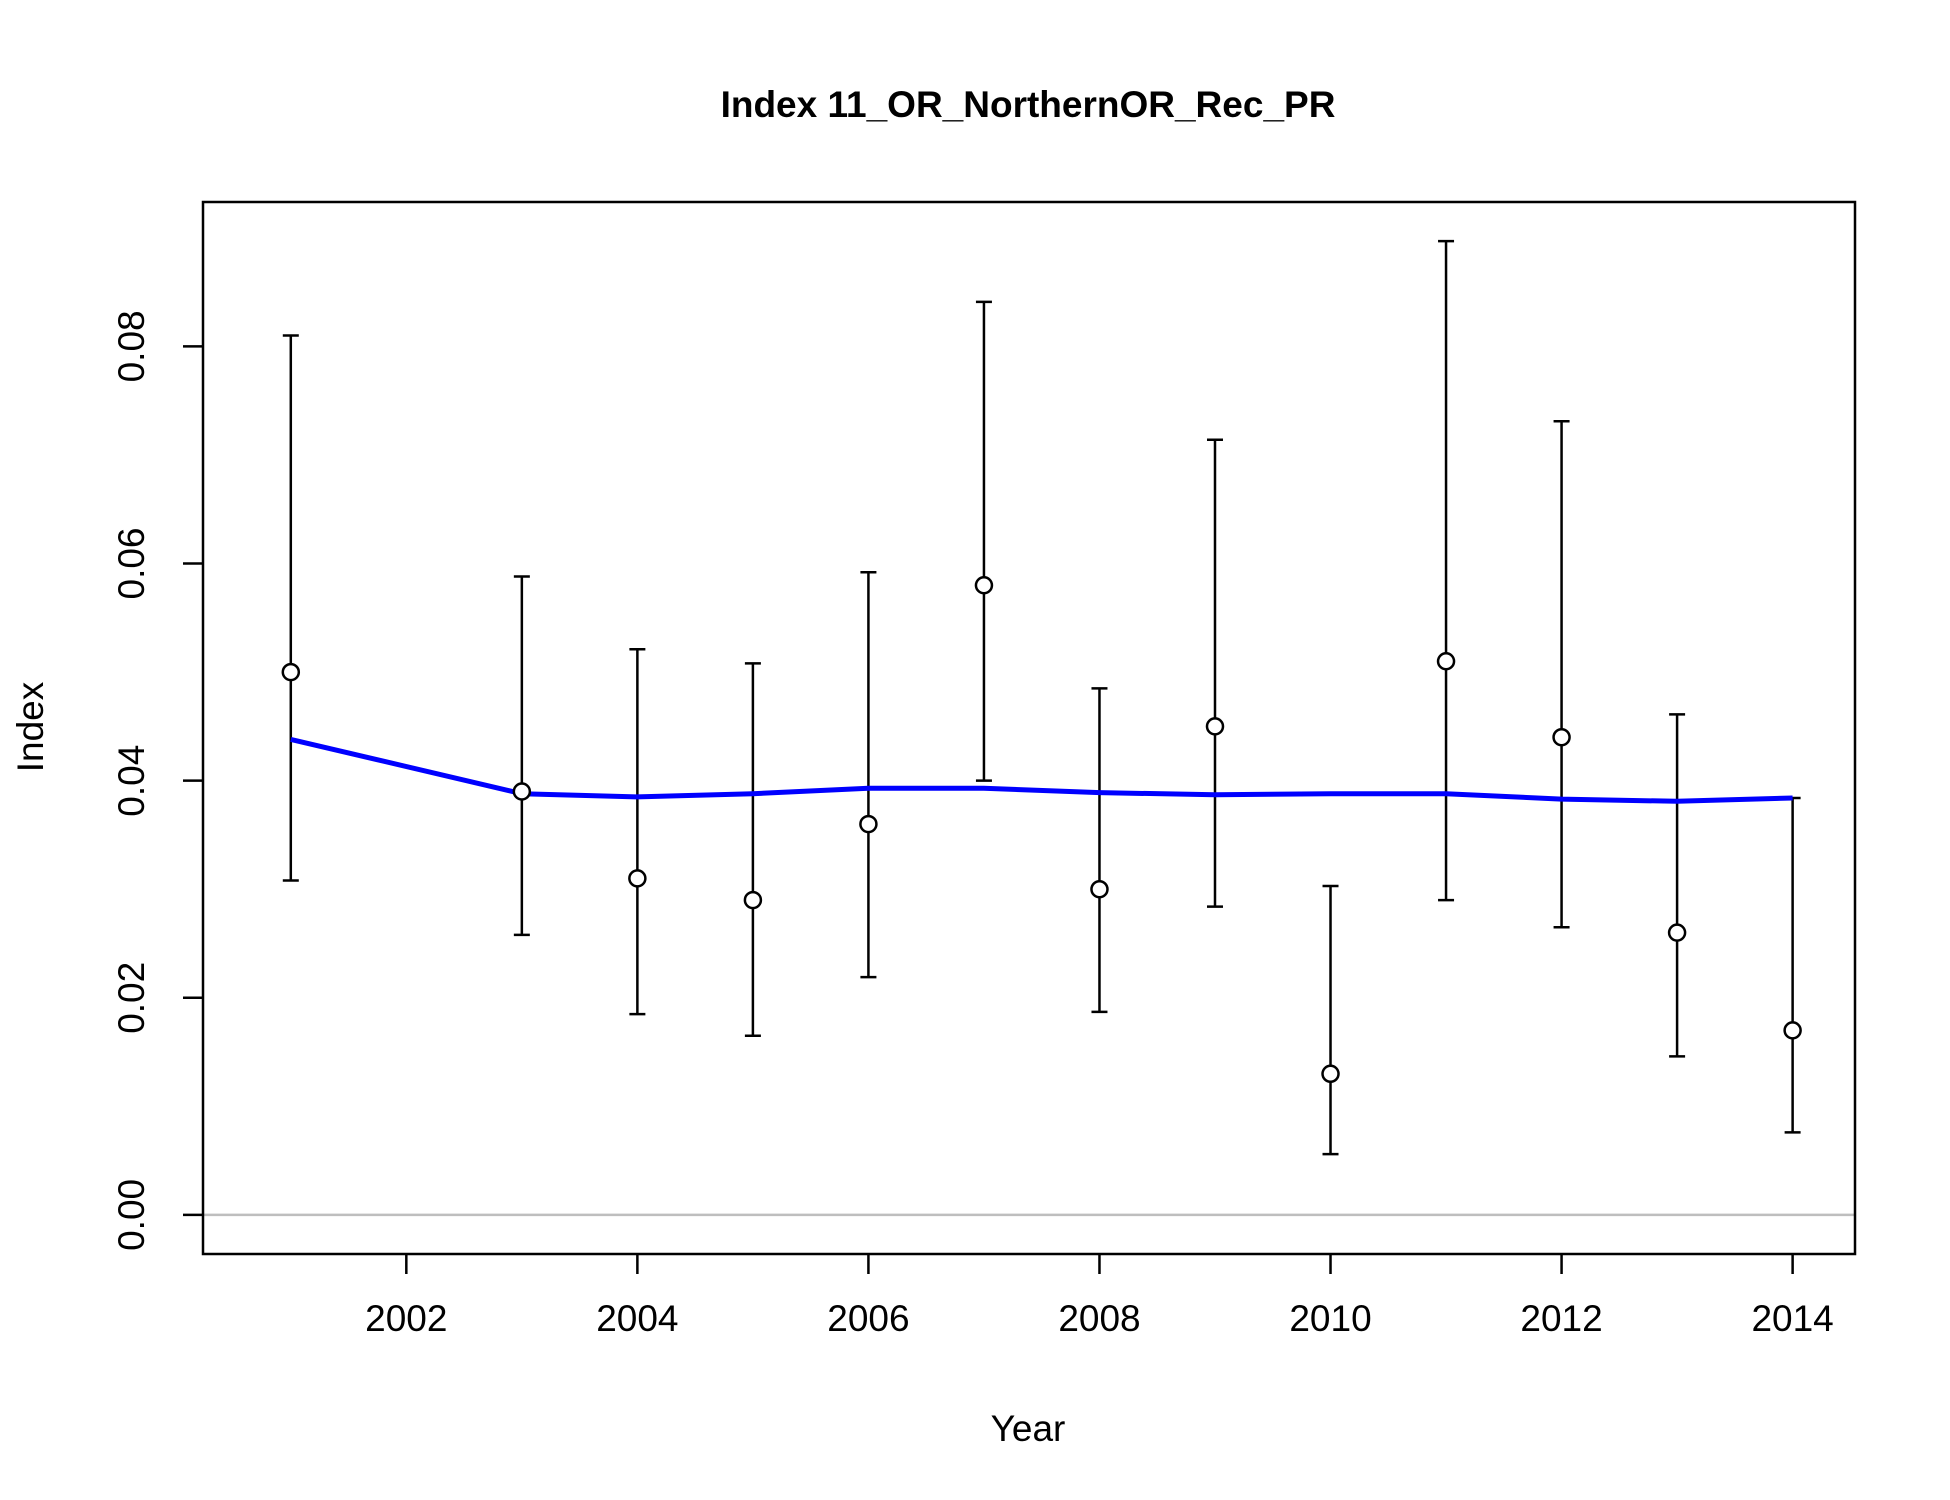 Image resolution: width=1950 pixels, height=1500 pixels. What do you see at coordinates (1330, 1318) in the screenshot?
I see `x-tick-label-2010: 2010` at bounding box center [1330, 1318].